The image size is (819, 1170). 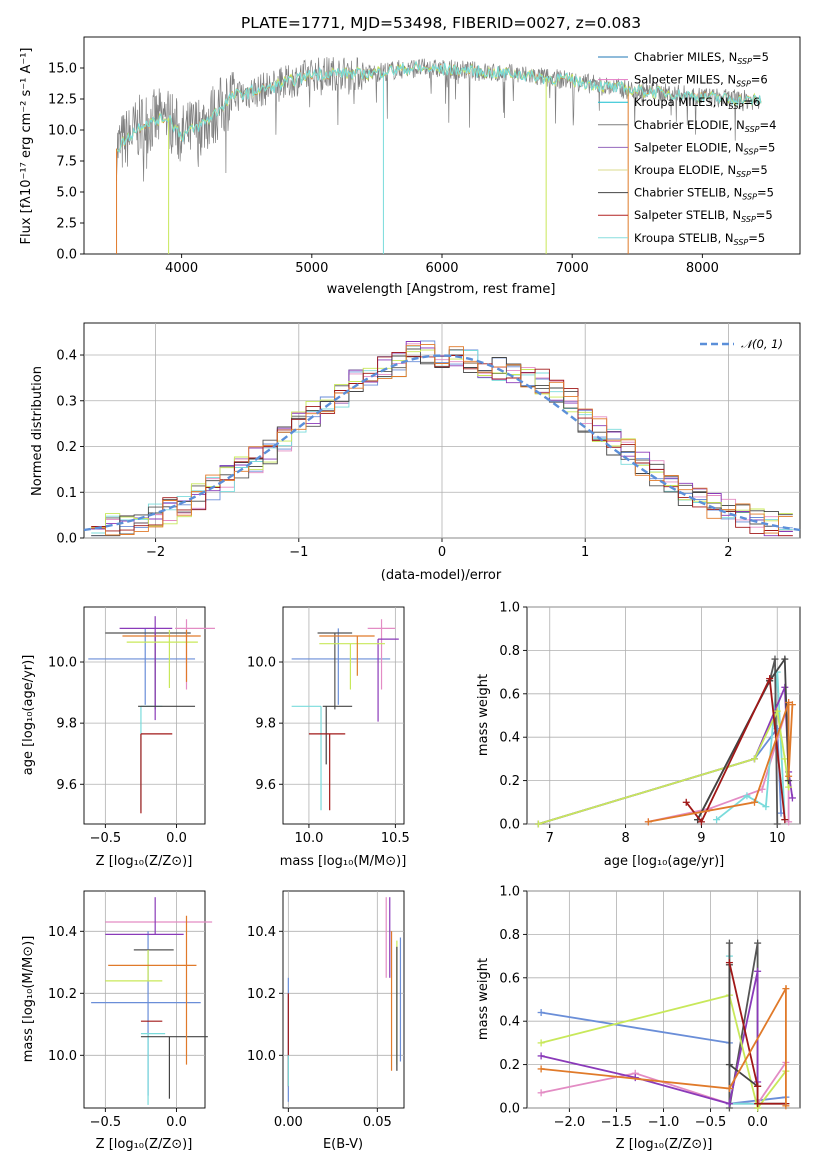 I want to click on age-vs-mass-xlabel: mass [log₁₀(M/M⊙)], so click(x=343, y=861).